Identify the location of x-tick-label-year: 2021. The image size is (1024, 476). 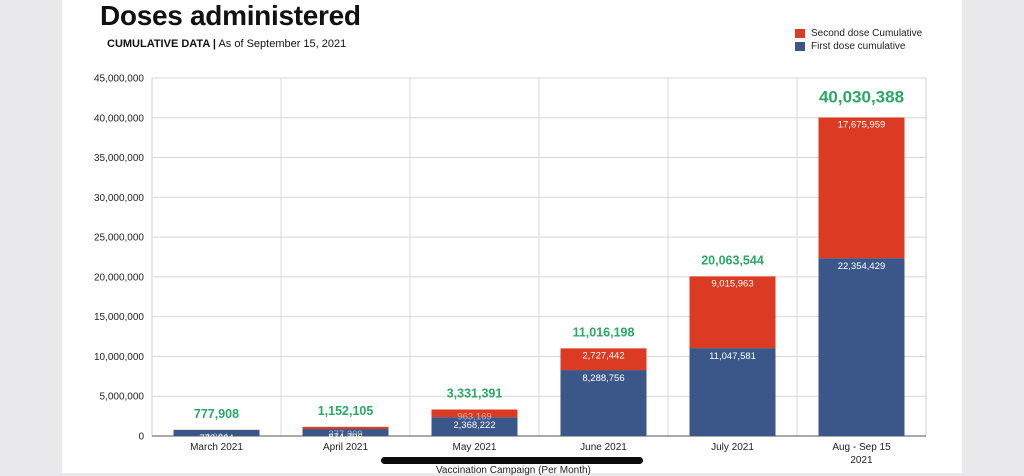
(861, 460).